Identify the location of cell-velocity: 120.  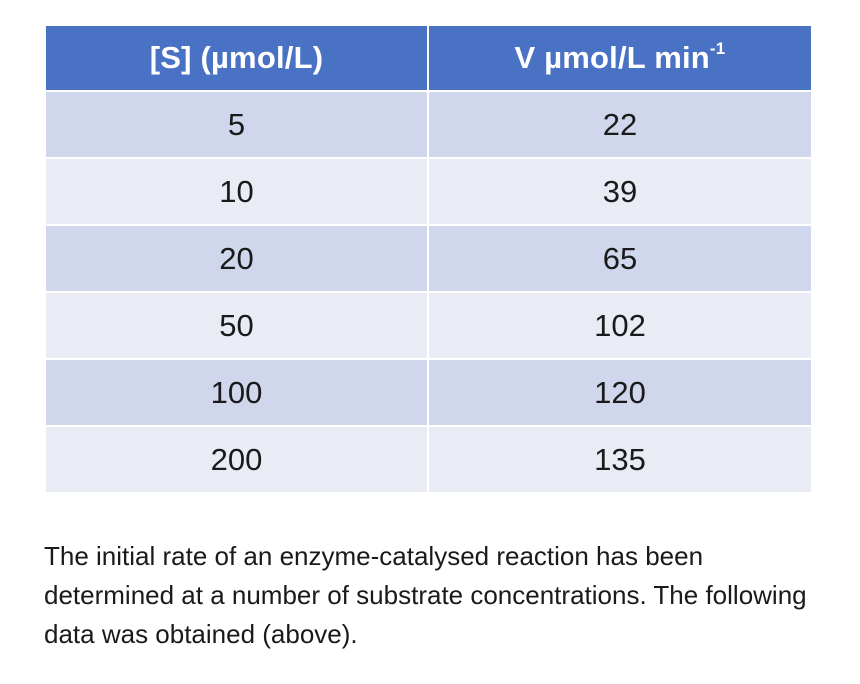
(620, 392).